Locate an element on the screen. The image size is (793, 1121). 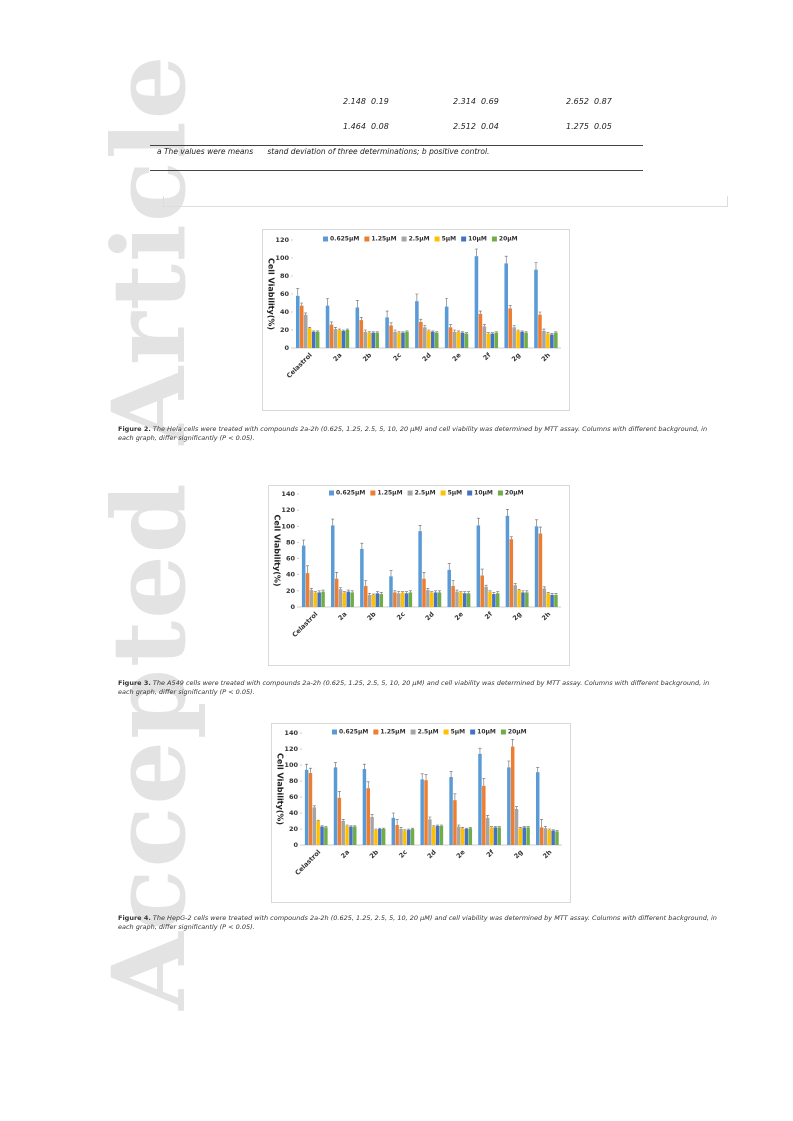
y-tick-label: 20 is located at coordinates (294, 829).